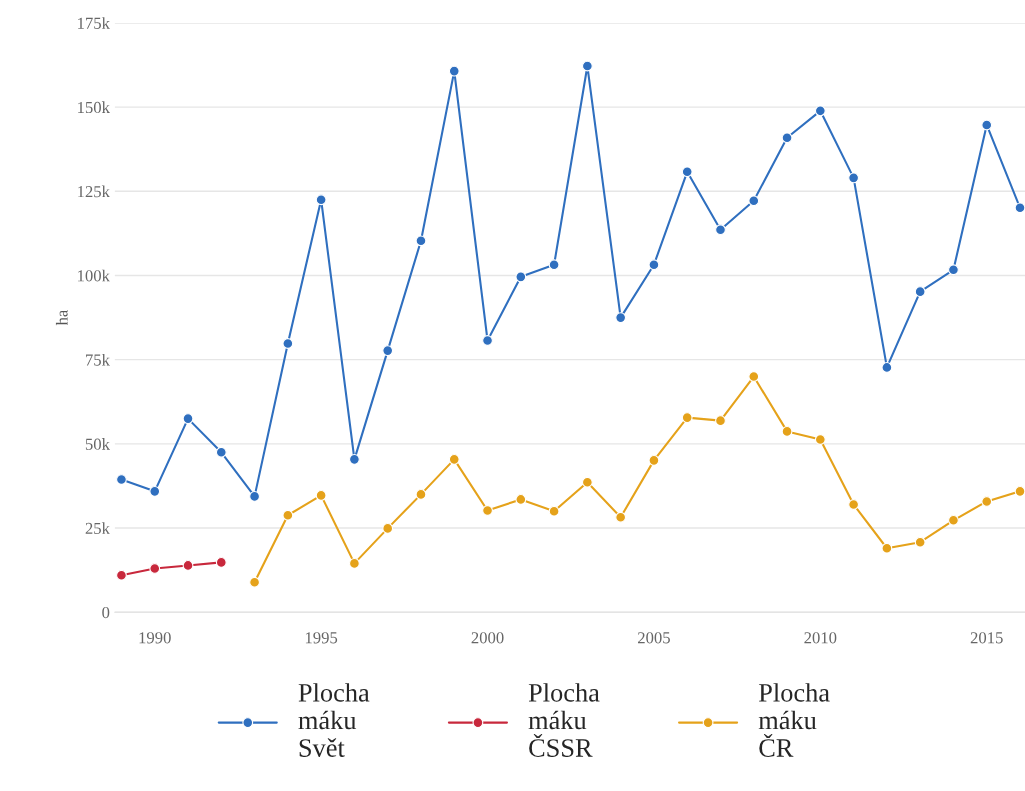 This screenshot has height=791, width=1025. Describe the element at coordinates (986, 638) in the screenshot. I see `x-tick-label: 2015` at that location.